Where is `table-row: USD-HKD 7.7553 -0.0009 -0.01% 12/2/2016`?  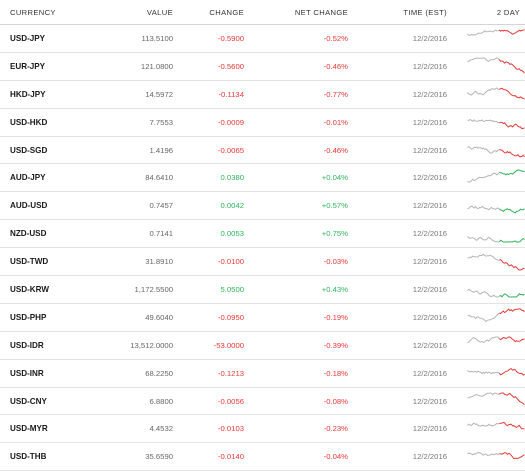
table-row: USD-HKD 7.7553 -0.0009 -0.01% 12/2/2016 is located at coordinates (262, 122).